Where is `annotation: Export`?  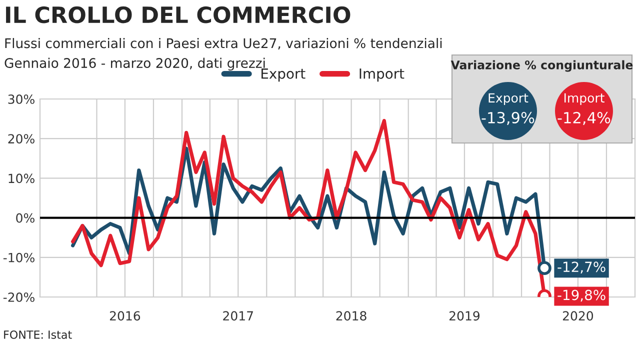
annotation: Export is located at coordinates (508, 99).